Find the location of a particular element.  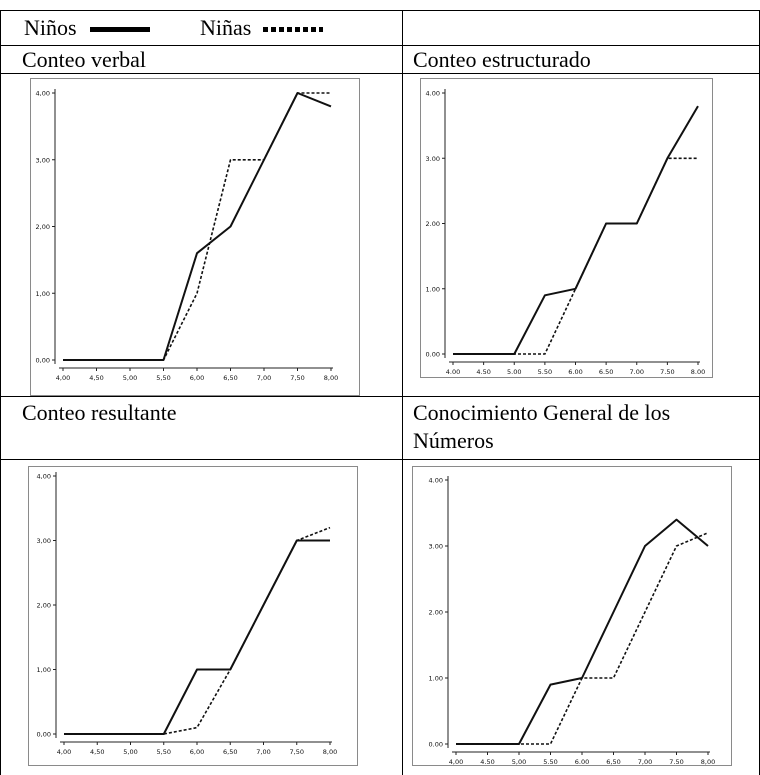

x-tick-label: 7.00 is located at coordinates (637, 372).